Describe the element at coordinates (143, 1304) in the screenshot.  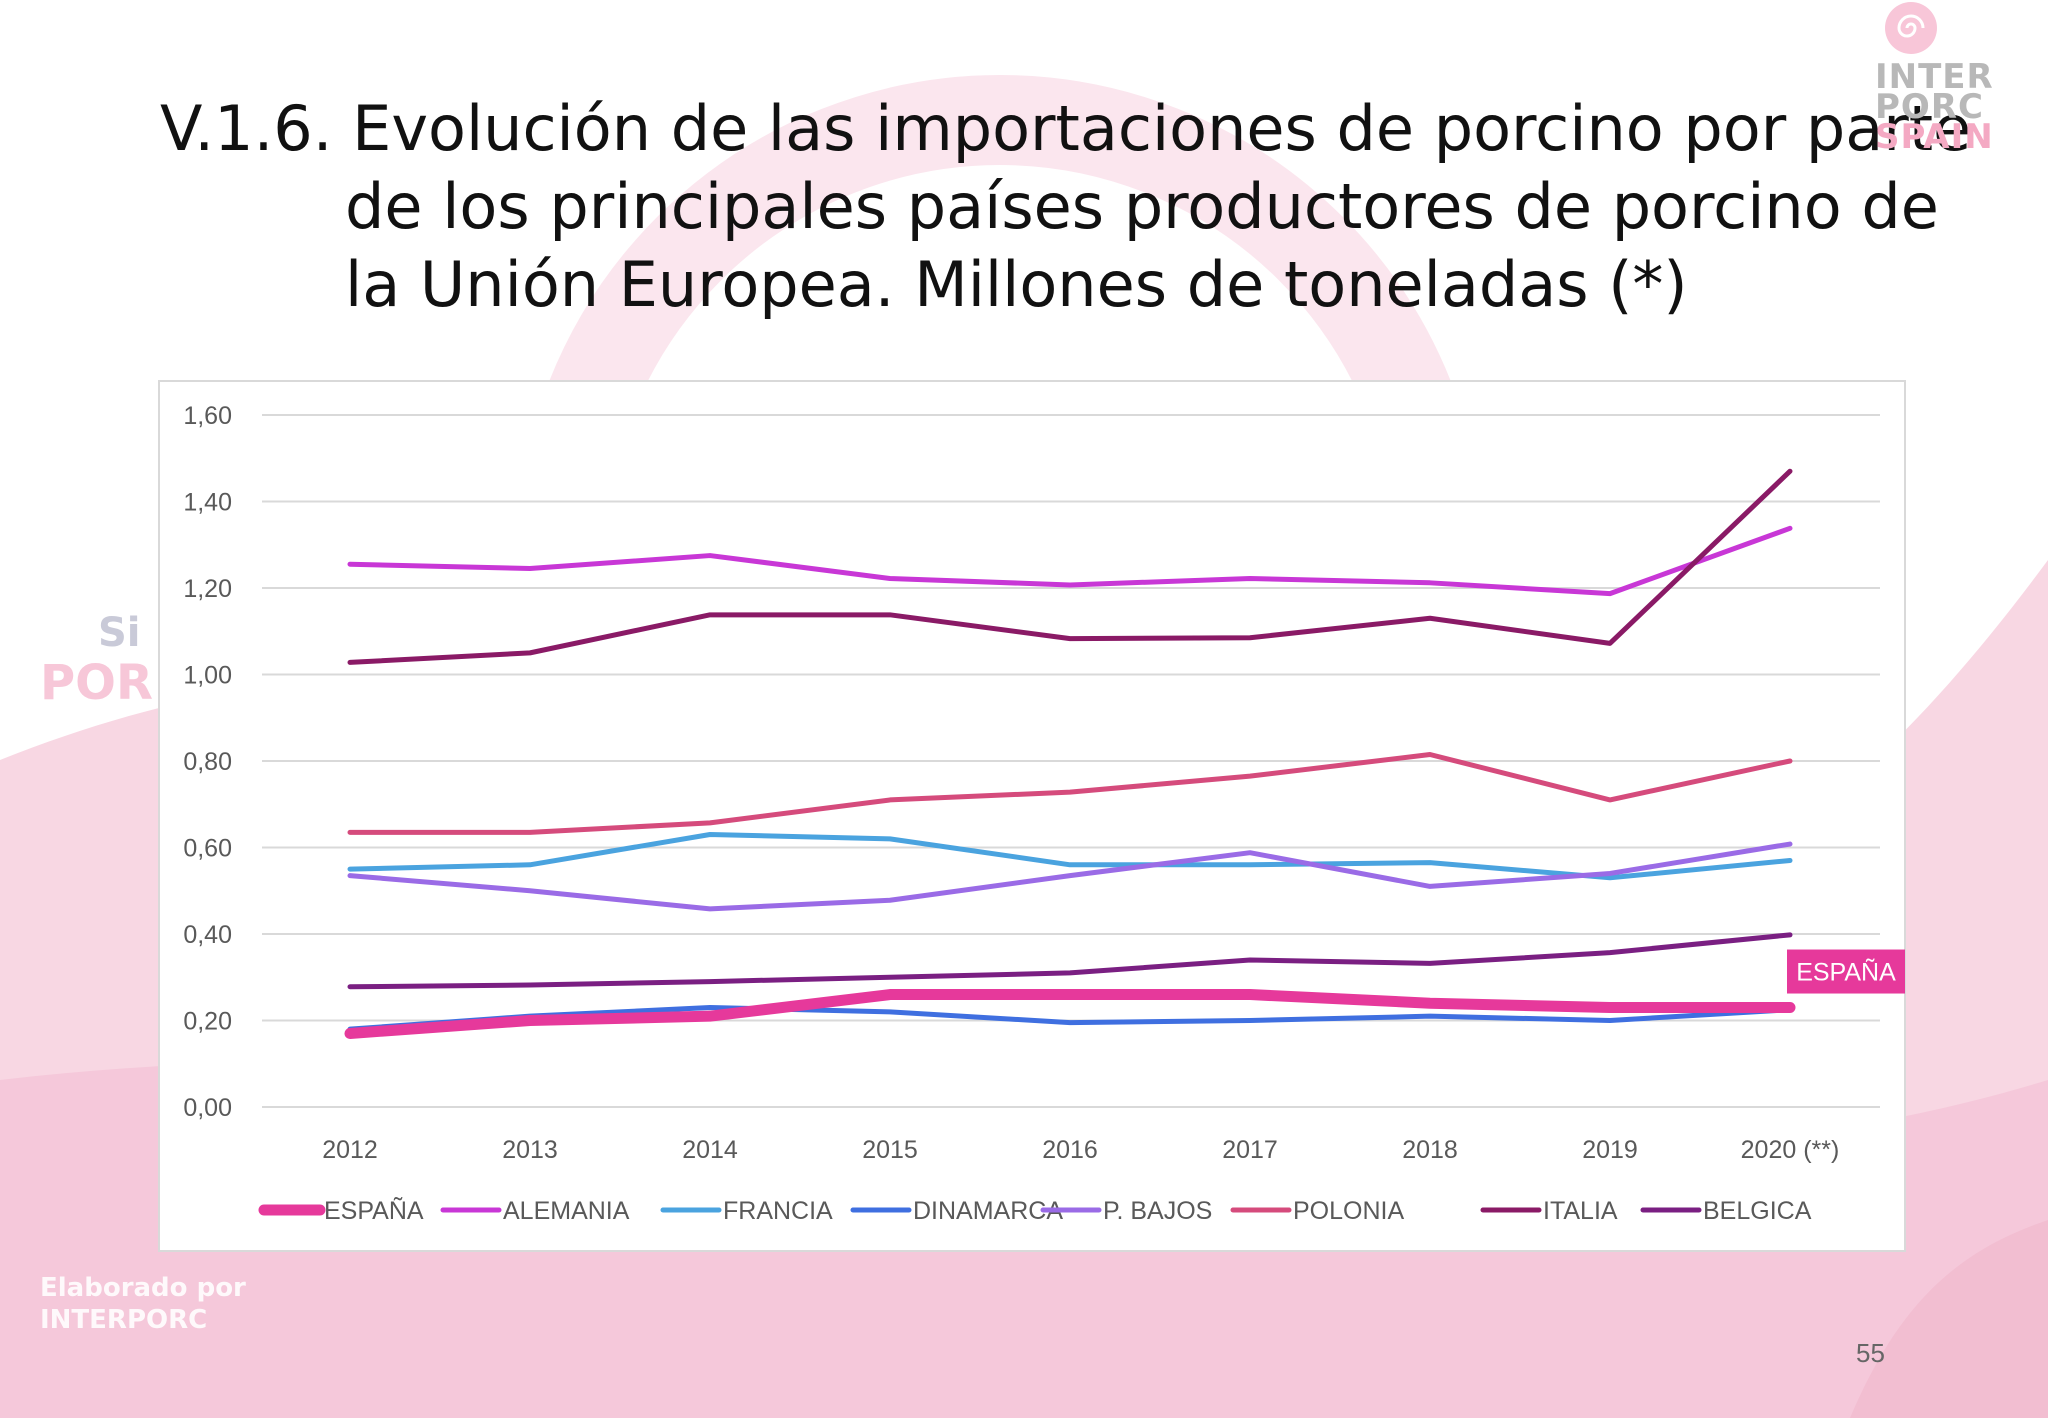
I see `credit-text: Elaborado por INTERPORC` at that location.